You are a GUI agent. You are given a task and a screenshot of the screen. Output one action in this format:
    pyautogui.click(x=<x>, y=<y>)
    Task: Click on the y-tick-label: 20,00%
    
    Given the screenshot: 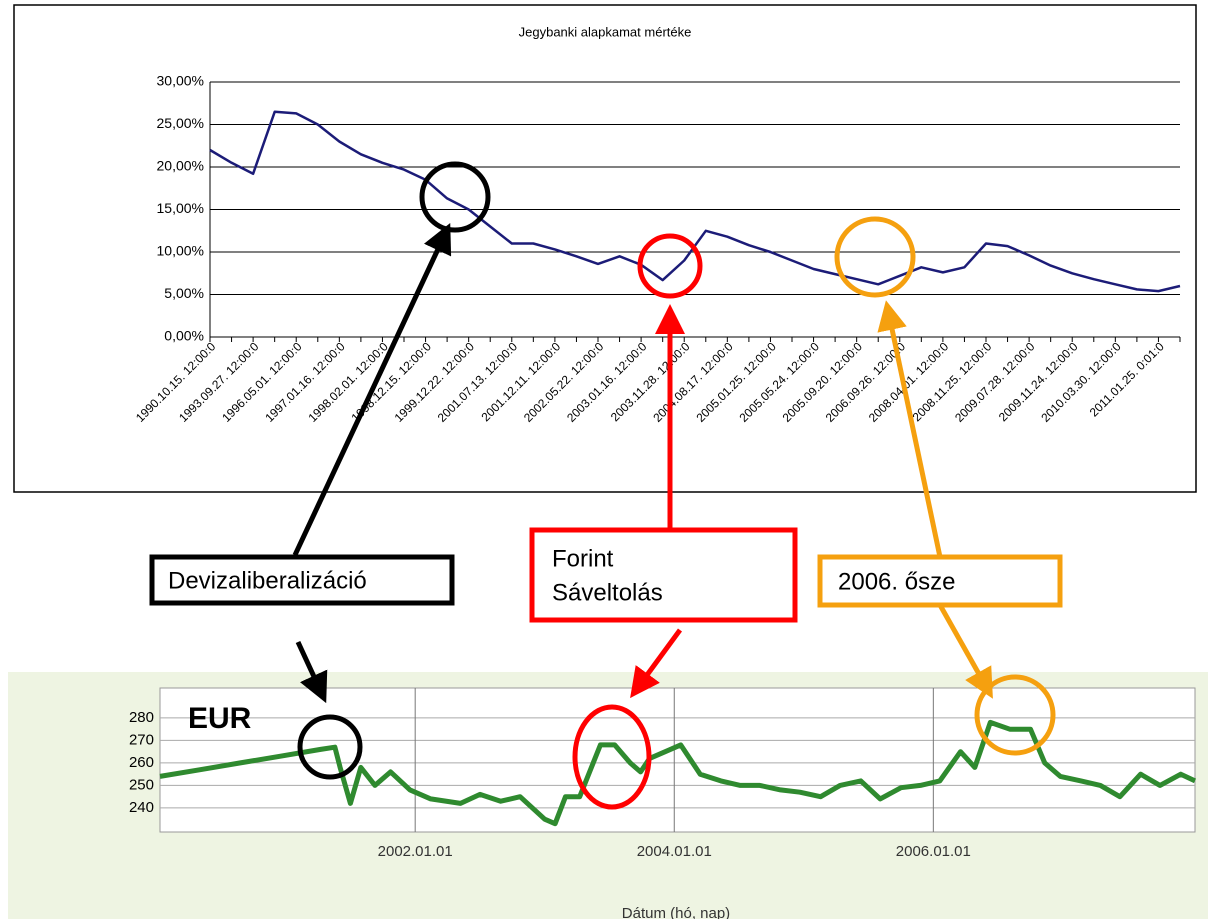 What is the action you would take?
    pyautogui.click(x=180, y=166)
    